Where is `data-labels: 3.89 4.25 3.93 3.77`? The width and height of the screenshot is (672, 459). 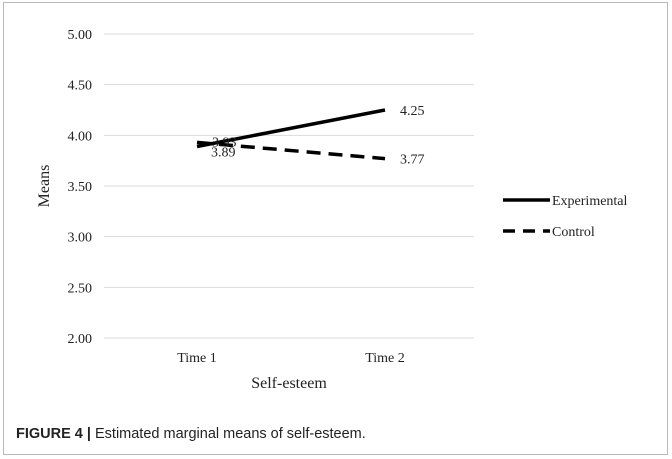 data-labels: 3.89 4.25 3.93 3.77 is located at coordinates (318, 136).